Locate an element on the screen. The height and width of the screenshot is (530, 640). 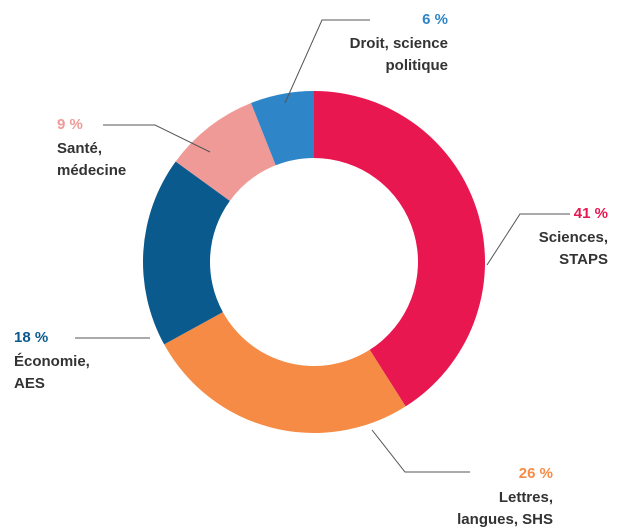
value-label: 18 % is located at coordinates (31, 337).